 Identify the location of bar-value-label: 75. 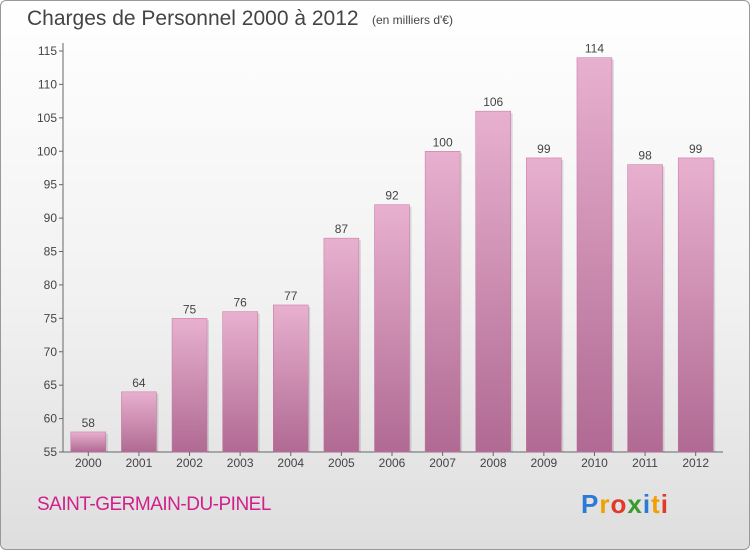
(190, 309).